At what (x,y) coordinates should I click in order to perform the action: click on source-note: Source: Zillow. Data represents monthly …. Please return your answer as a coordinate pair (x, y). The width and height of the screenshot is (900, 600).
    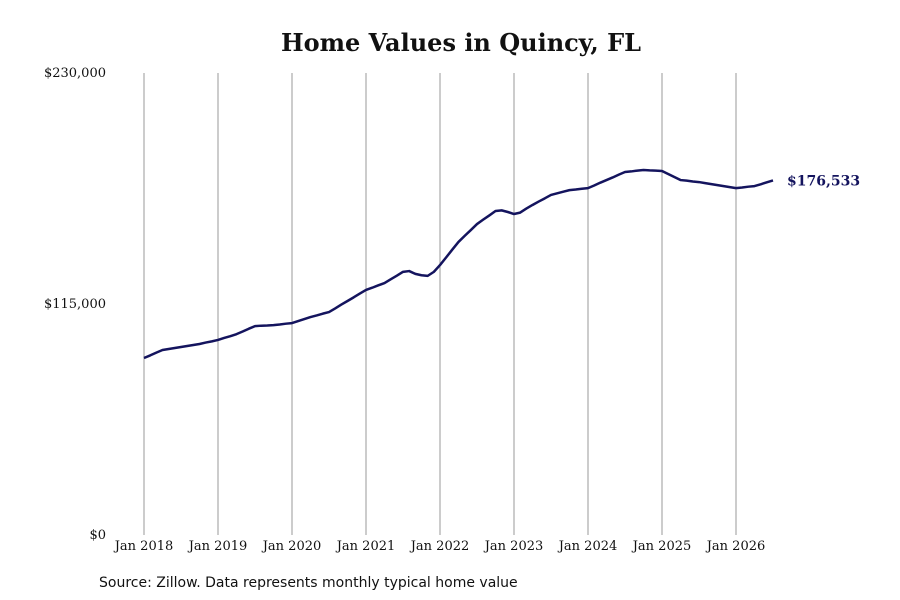
    Looking at the image, I should click on (308, 583).